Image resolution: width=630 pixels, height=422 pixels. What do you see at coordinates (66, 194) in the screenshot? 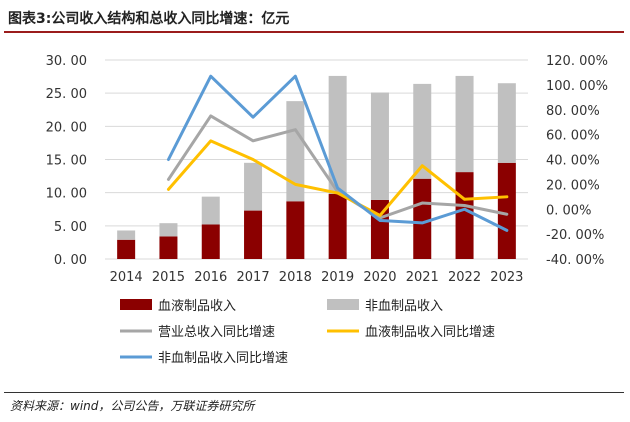
I see `y-left-tick-label: 10. 00` at bounding box center [66, 194].